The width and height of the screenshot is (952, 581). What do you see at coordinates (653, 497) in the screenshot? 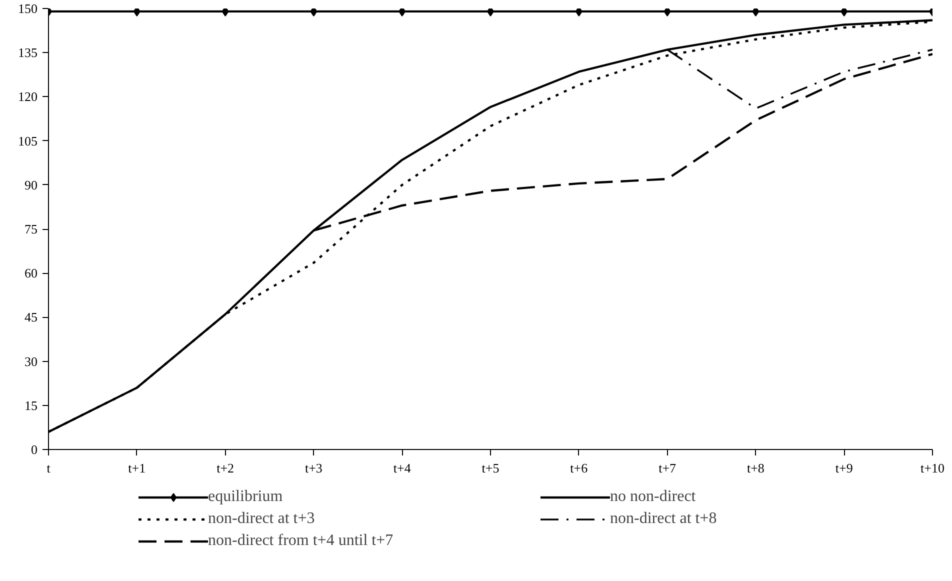
I see `legend-label: no non-direct` at bounding box center [653, 497].